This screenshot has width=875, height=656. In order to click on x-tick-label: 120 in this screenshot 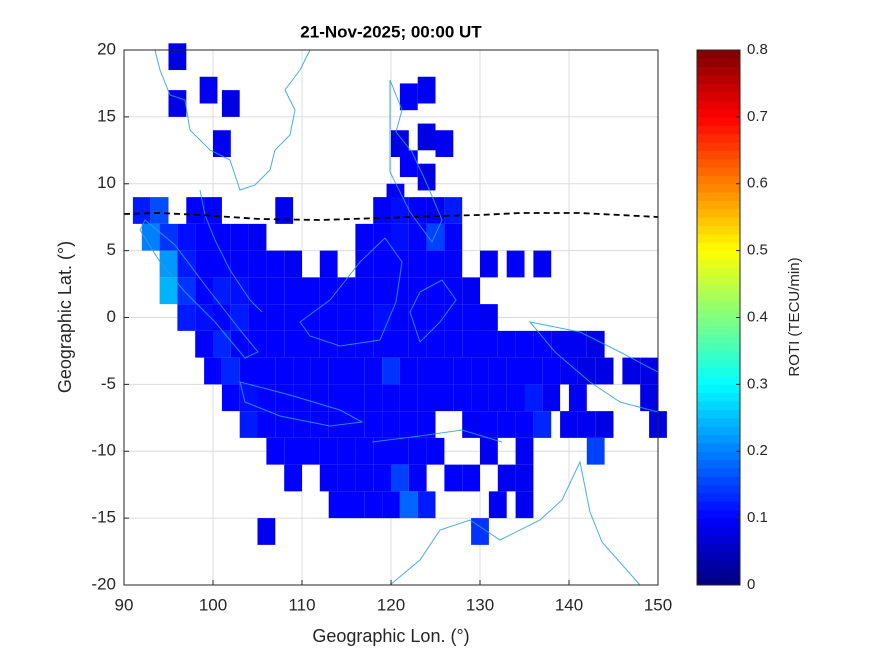, I will do `click(391, 604)`.